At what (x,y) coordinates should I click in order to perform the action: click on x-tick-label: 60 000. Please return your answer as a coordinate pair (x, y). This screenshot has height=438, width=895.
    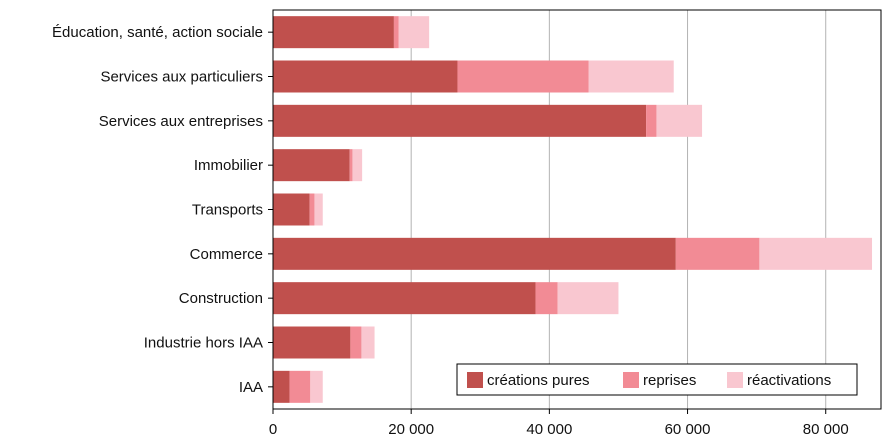
    Looking at the image, I should click on (688, 429).